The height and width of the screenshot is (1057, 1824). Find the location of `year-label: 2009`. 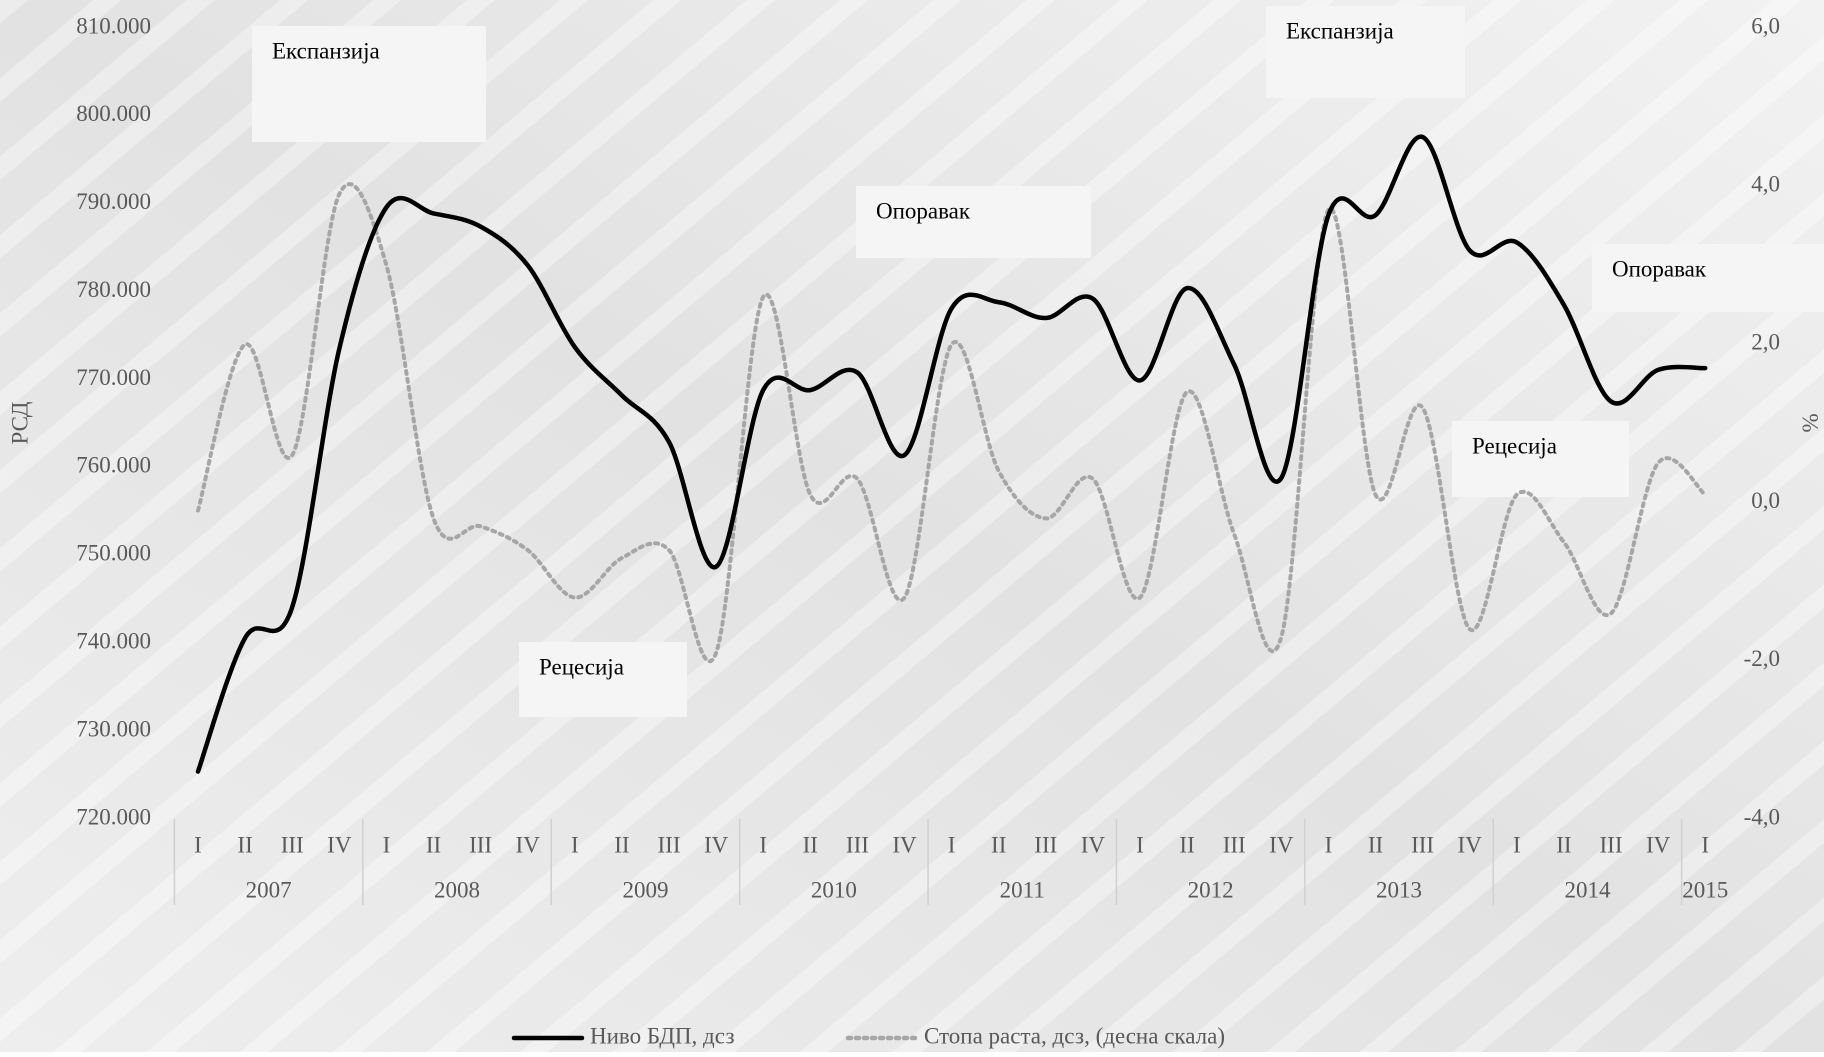

year-label: 2009 is located at coordinates (645, 889).